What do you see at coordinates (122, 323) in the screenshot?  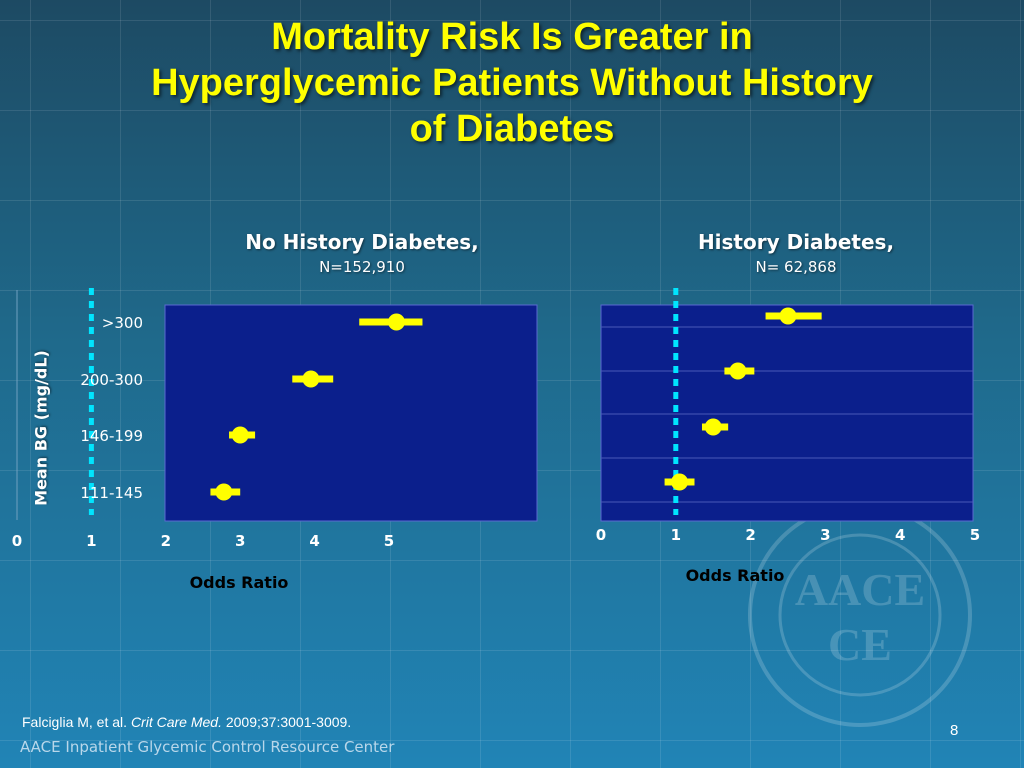 I see `category-label: >300` at bounding box center [122, 323].